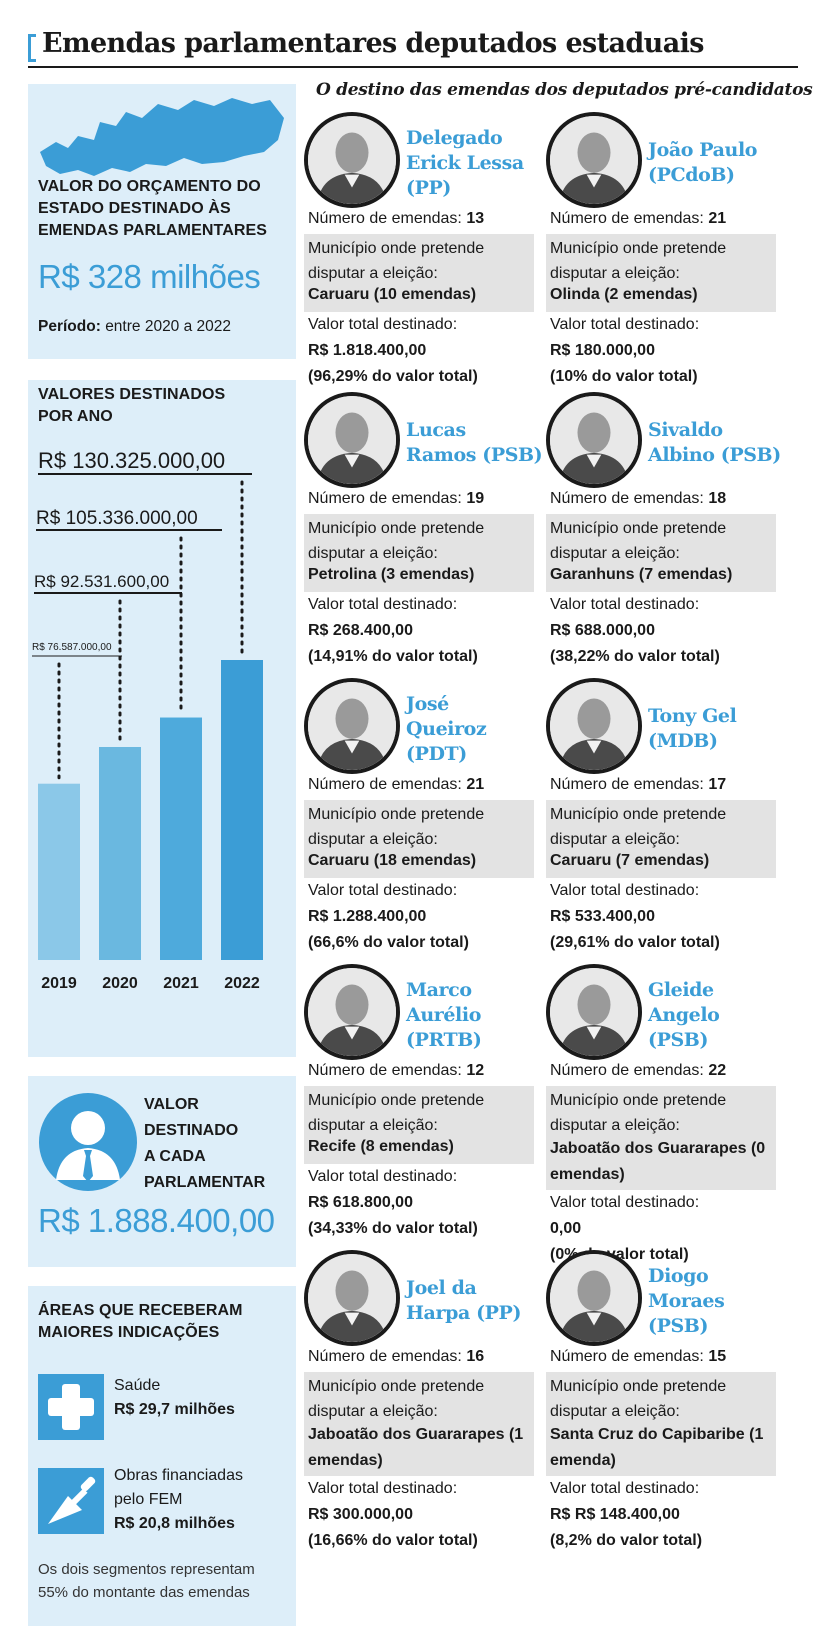  I want to click on candidate-name-line: Diogo, so click(678, 1276).